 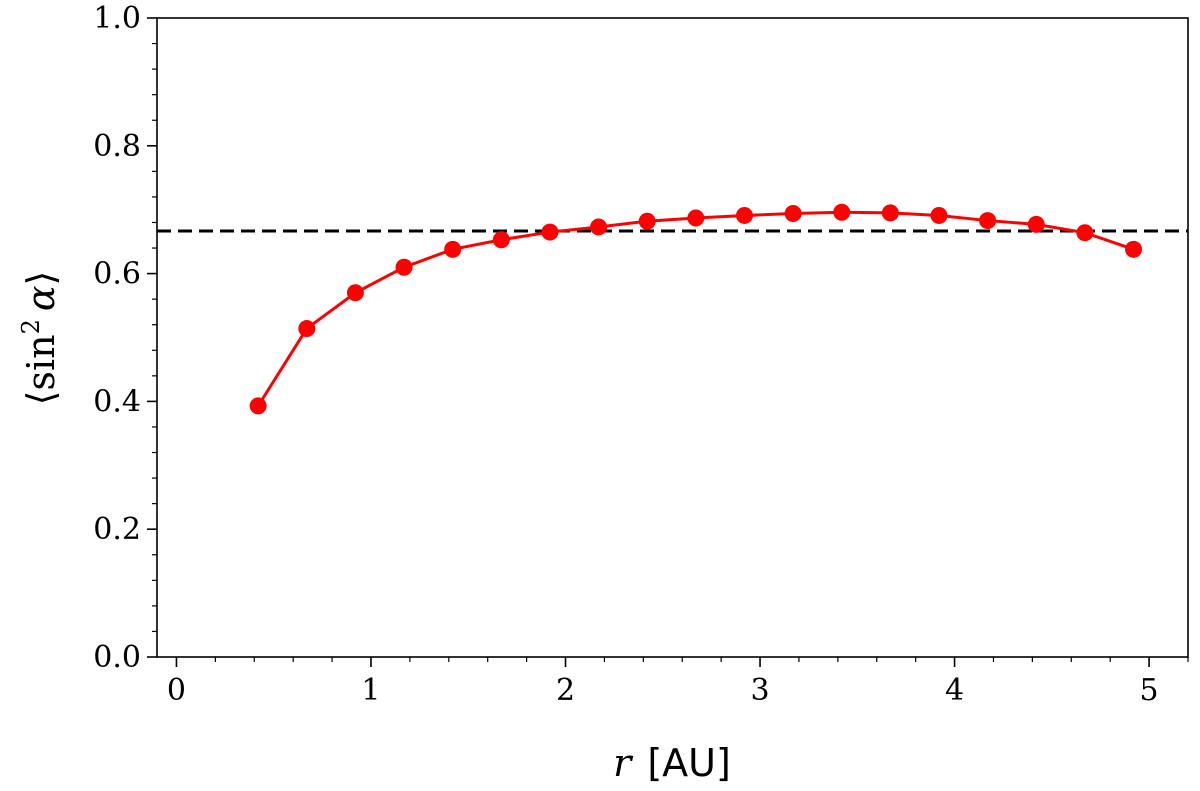 What do you see at coordinates (565, 690) in the screenshot?
I see `x-tick-label: 2` at bounding box center [565, 690].